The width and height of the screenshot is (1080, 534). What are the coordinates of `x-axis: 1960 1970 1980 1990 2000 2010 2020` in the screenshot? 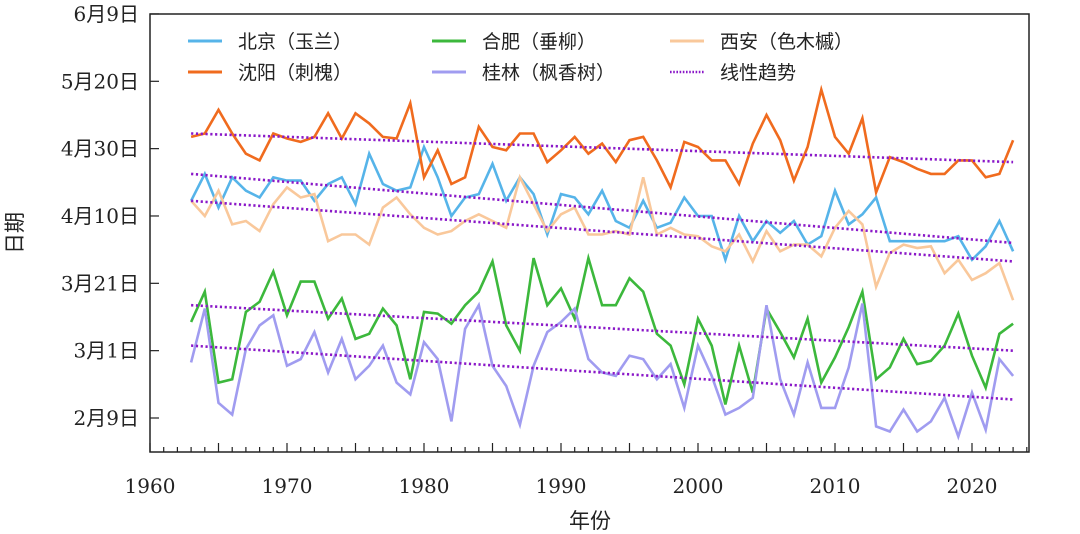 It's located at (576, 470).